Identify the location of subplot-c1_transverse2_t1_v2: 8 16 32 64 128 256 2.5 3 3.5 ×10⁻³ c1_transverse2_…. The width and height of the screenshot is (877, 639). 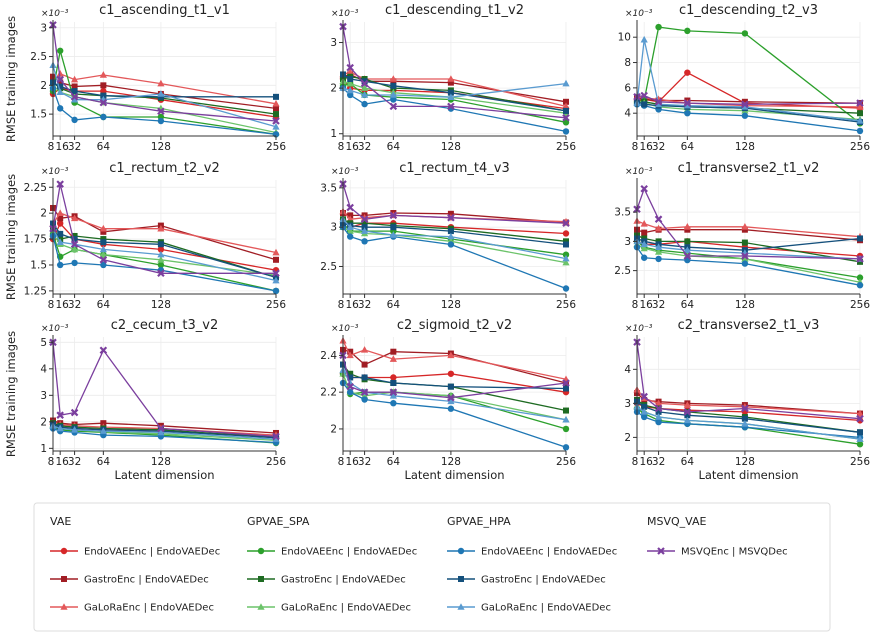
(742, 236).